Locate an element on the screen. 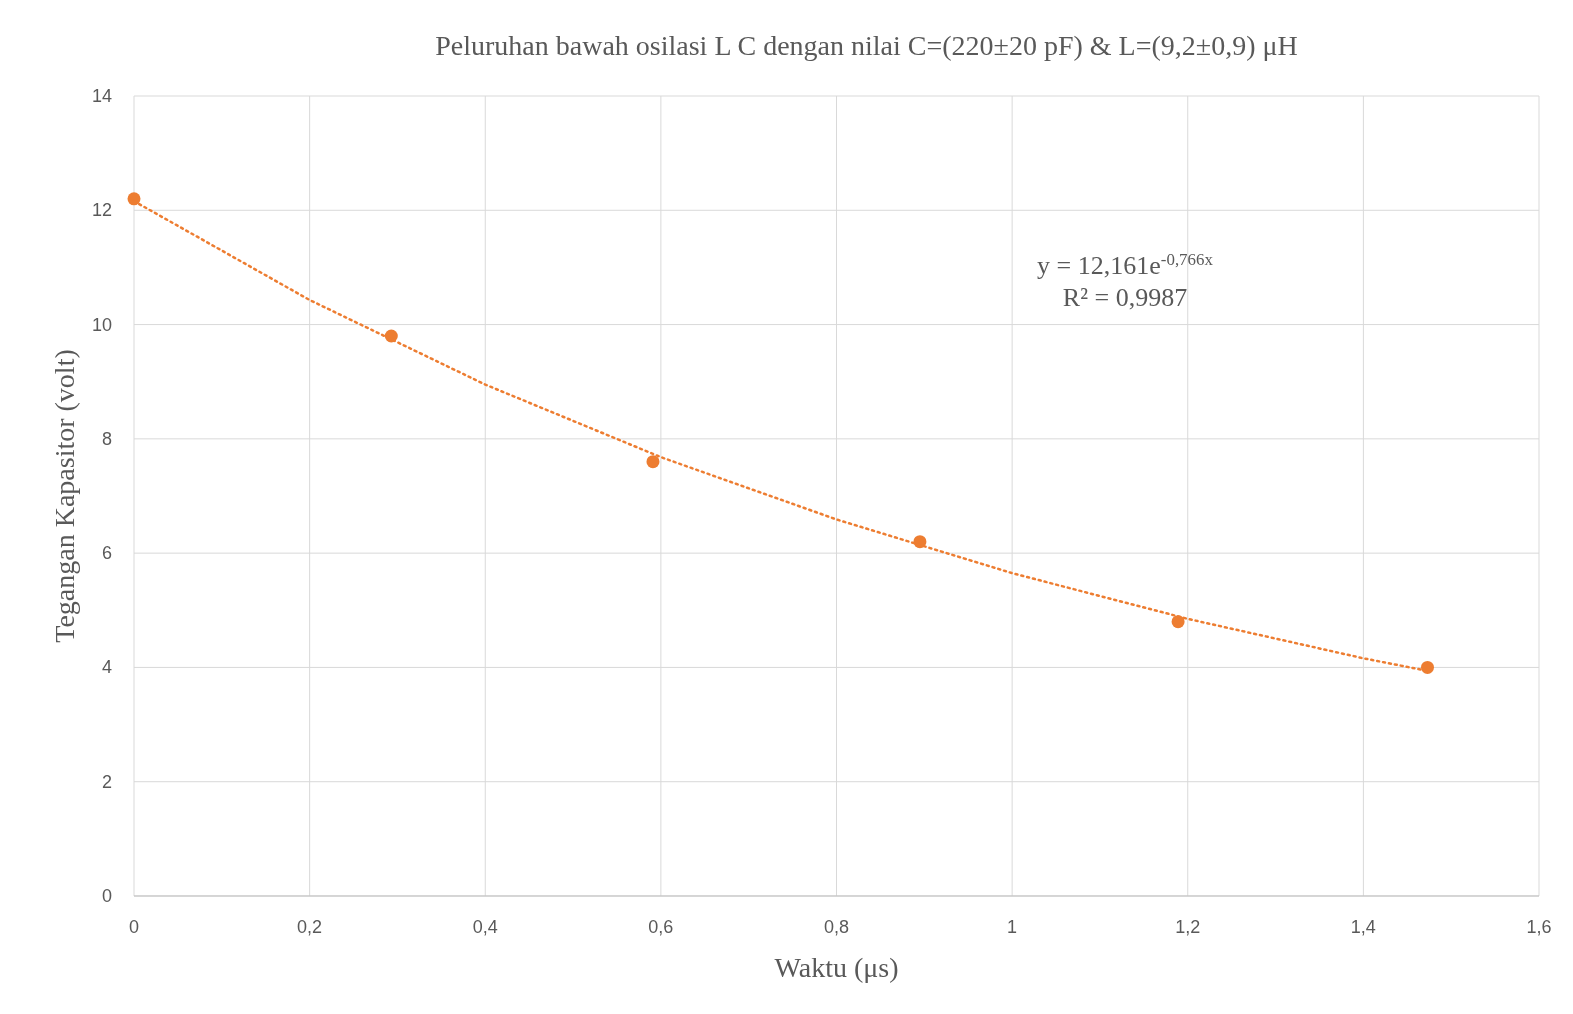 The width and height of the screenshot is (1573, 1014). y-tick-label: 14 is located at coordinates (101, 96).